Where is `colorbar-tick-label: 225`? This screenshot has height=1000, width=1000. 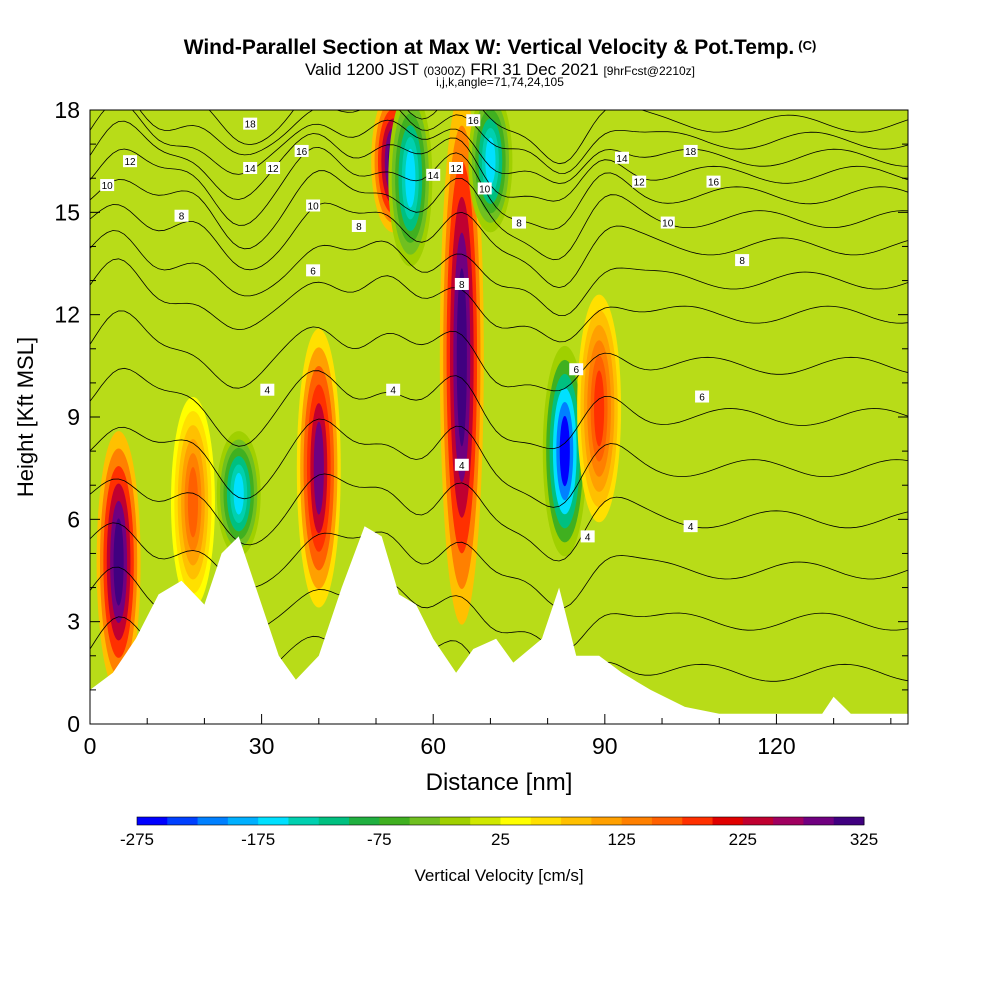 colorbar-tick-label: 225 is located at coordinates (743, 839).